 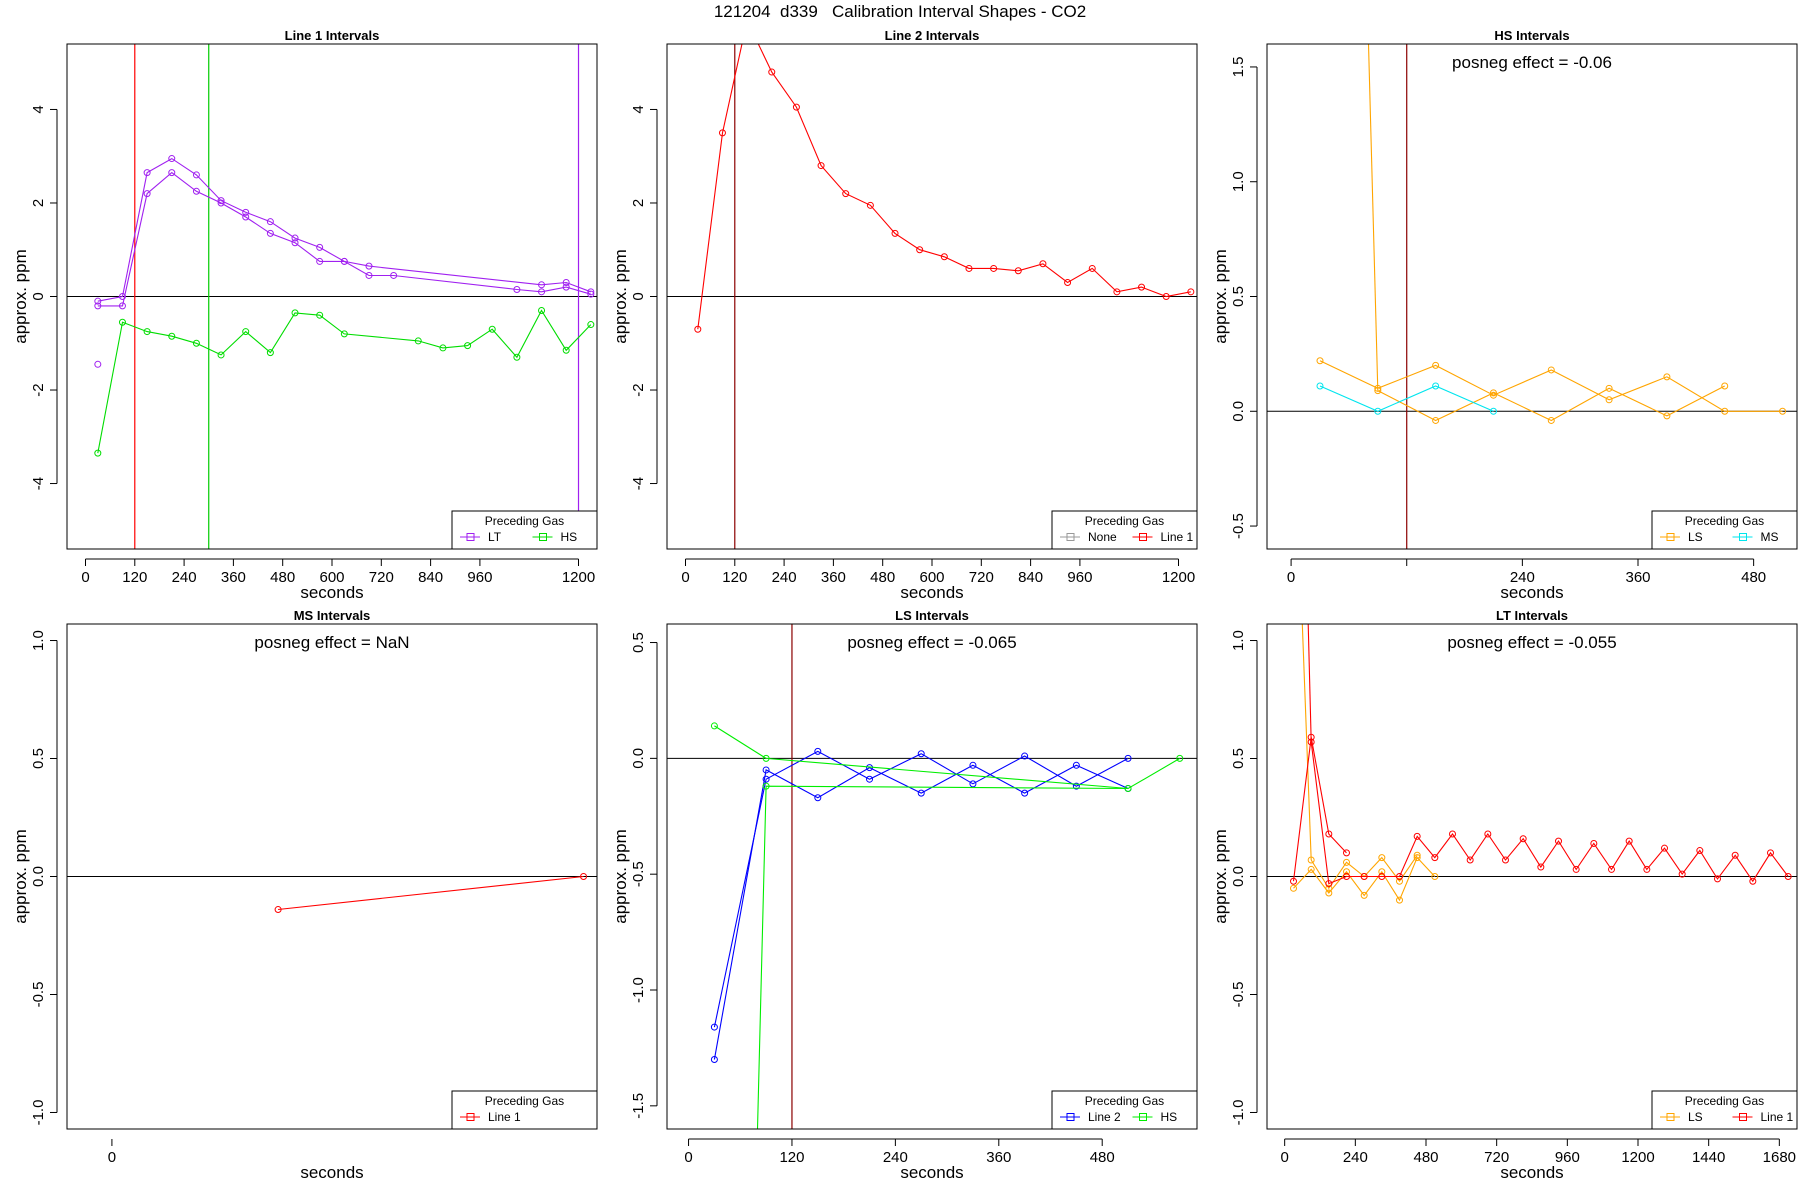 I want to click on x-tick-label: 600, so click(x=331, y=577).